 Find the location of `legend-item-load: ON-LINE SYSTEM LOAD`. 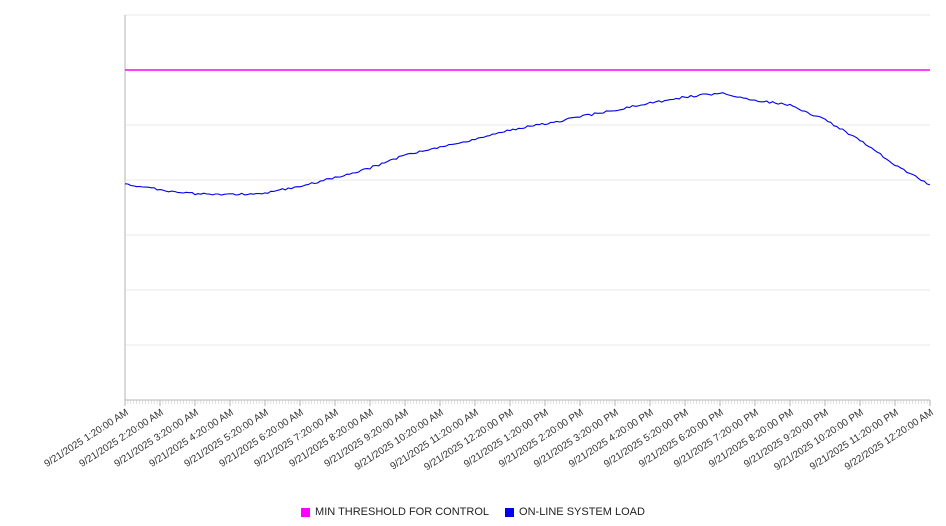

legend-item-load: ON-LINE SYSTEM LOAD is located at coordinates (575, 512).